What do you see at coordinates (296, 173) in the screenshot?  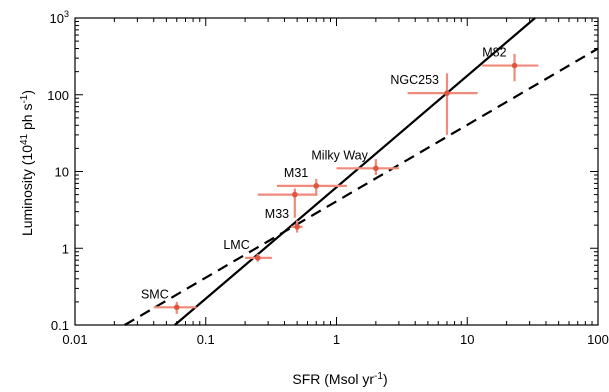 I see `point-label: M31` at bounding box center [296, 173].